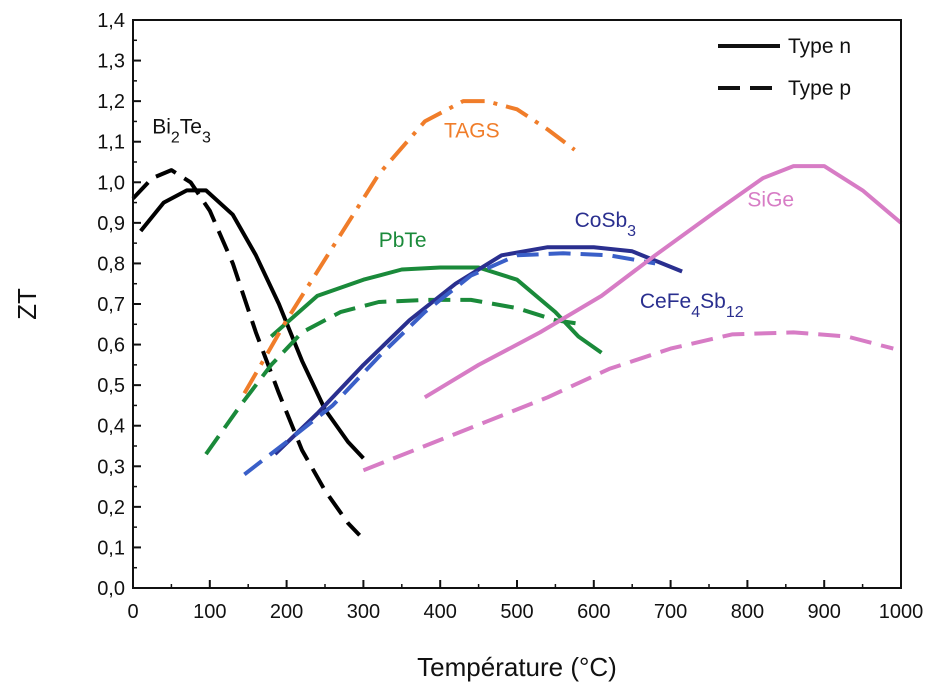  I want to click on x-tick-label: 1000, so click(901, 612).